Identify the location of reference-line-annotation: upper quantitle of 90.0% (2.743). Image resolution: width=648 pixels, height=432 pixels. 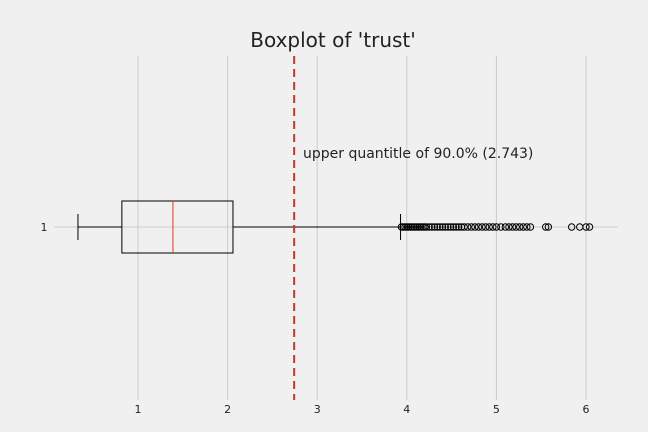
(418, 154).